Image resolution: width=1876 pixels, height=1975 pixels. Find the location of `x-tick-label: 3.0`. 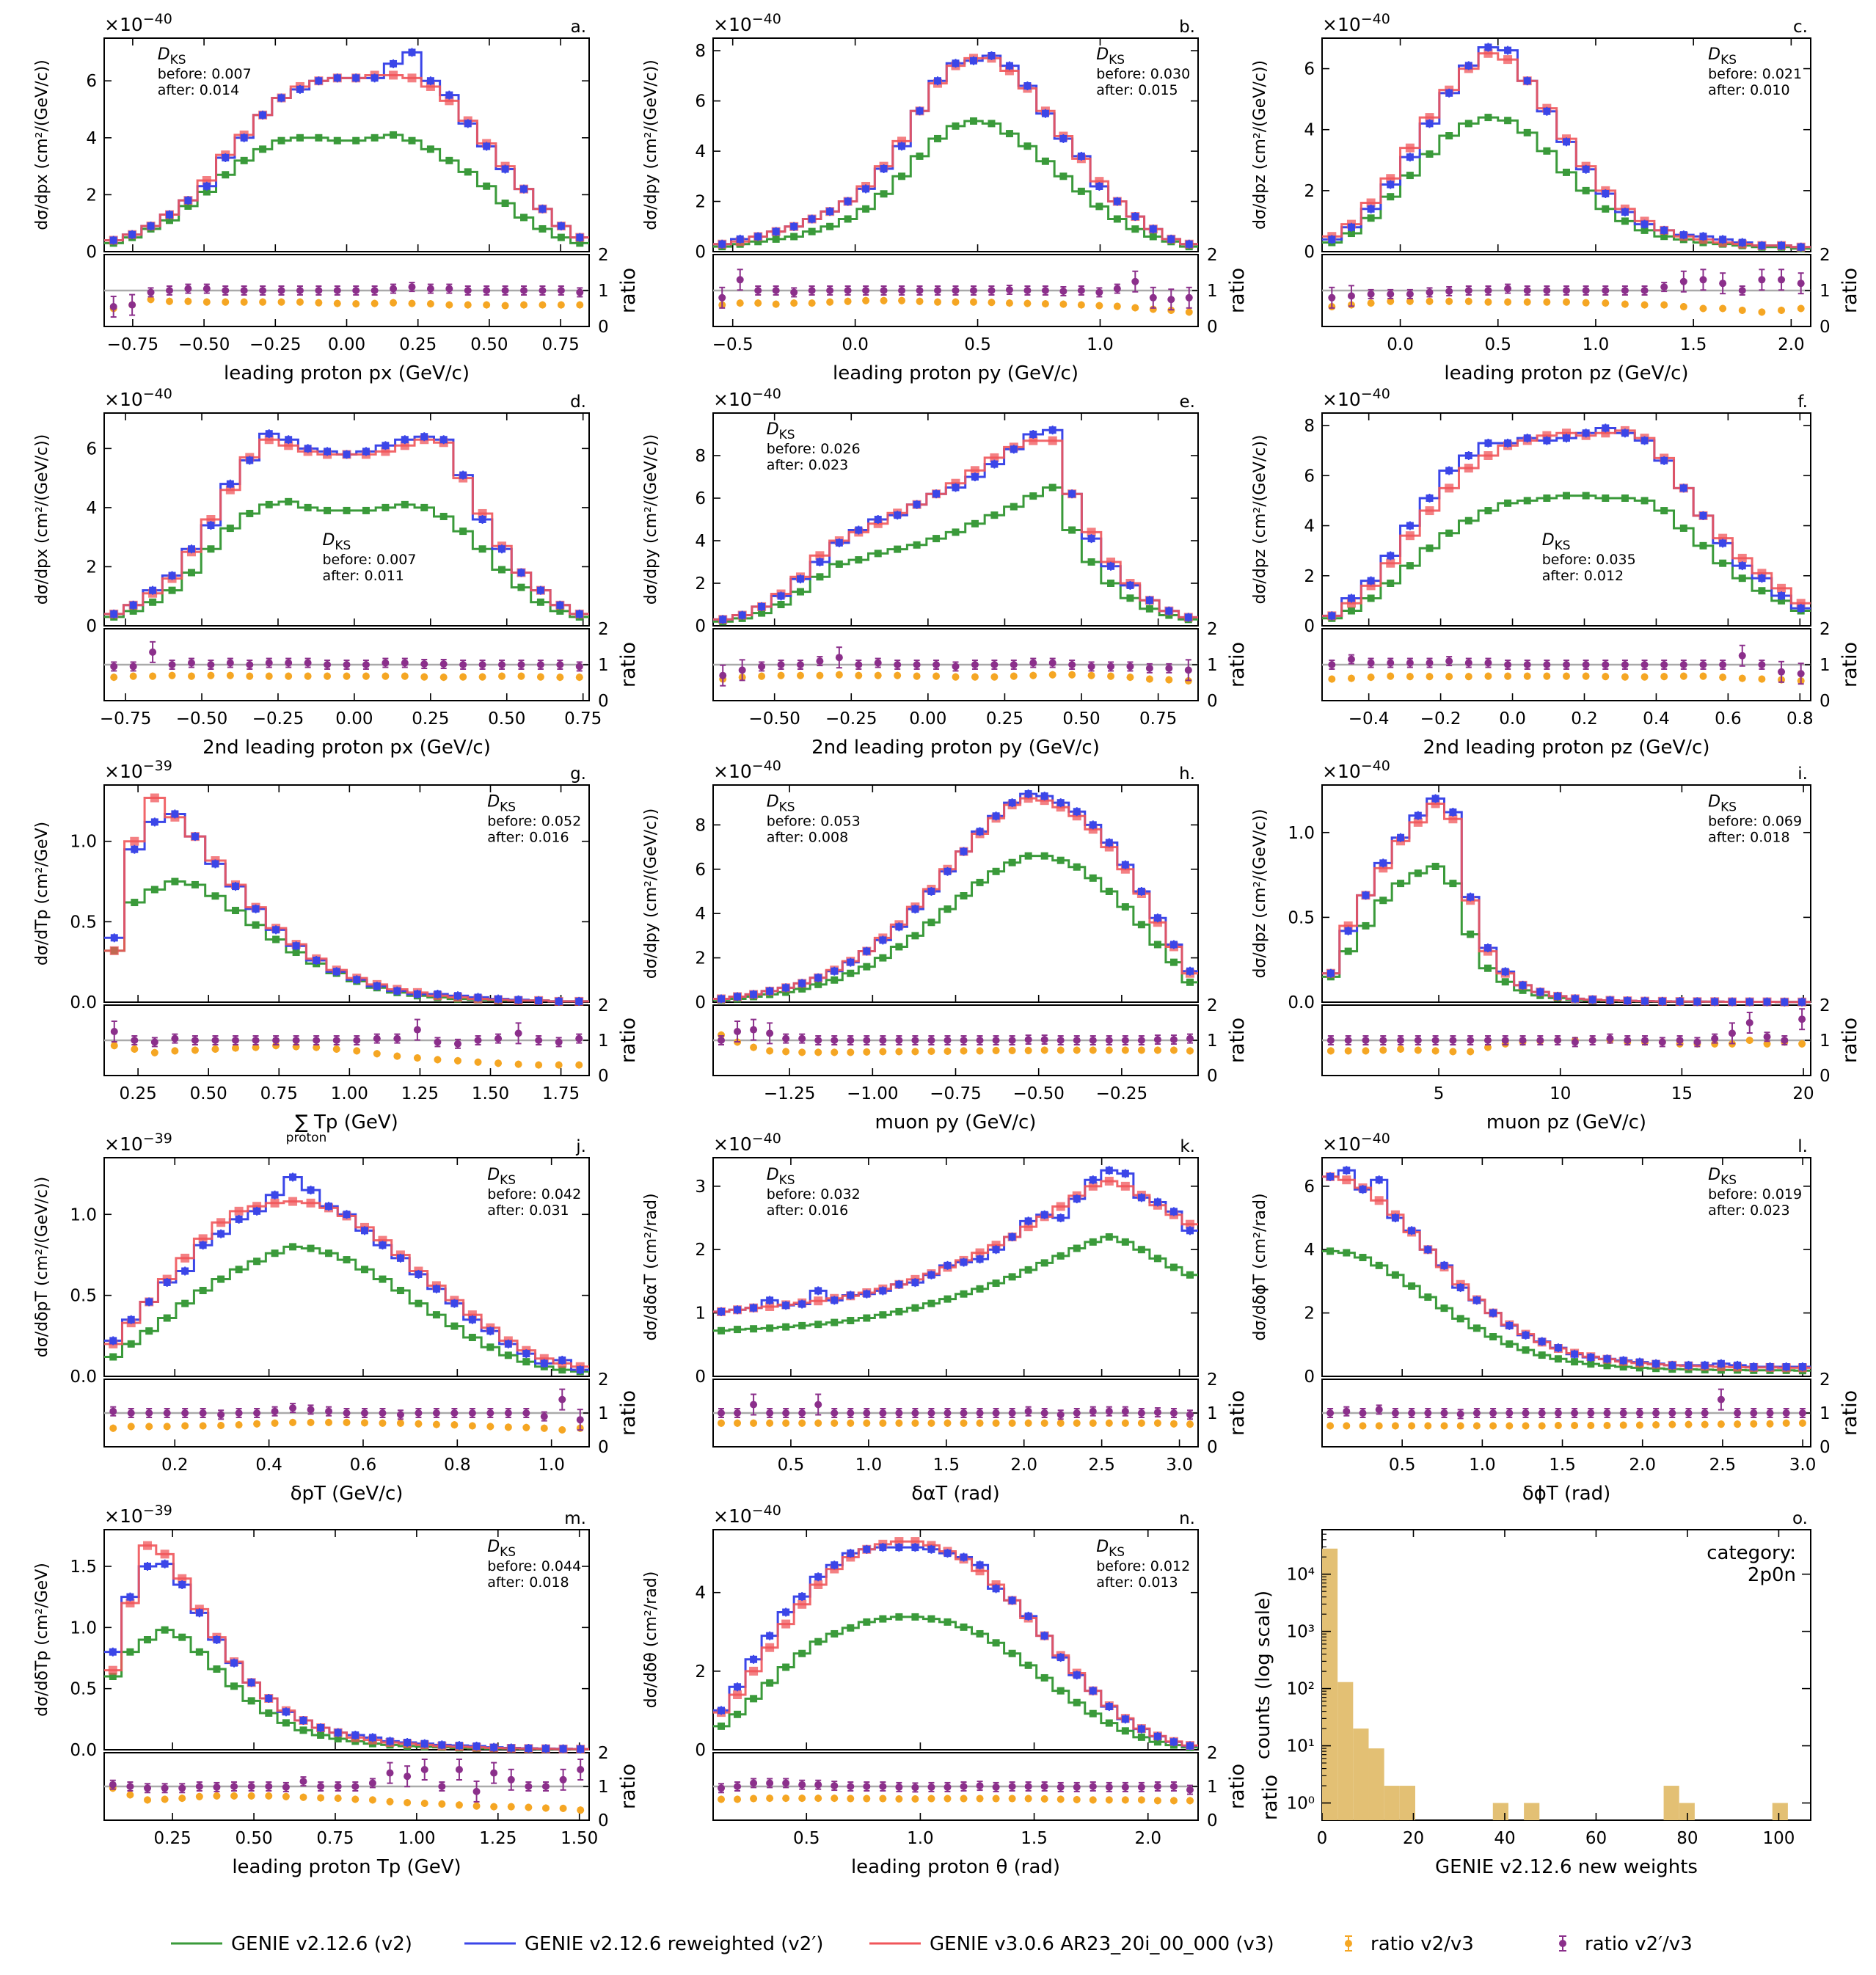

x-tick-label: 3.0 is located at coordinates (1179, 1465).